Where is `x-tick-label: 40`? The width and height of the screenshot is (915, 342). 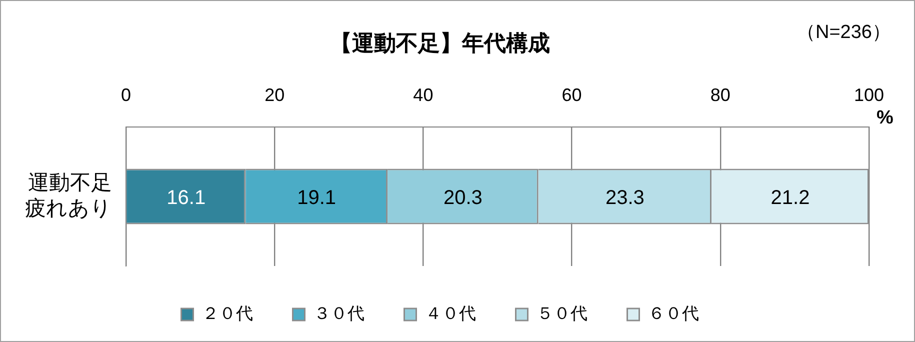
x-tick-label: 40 is located at coordinates (423, 95).